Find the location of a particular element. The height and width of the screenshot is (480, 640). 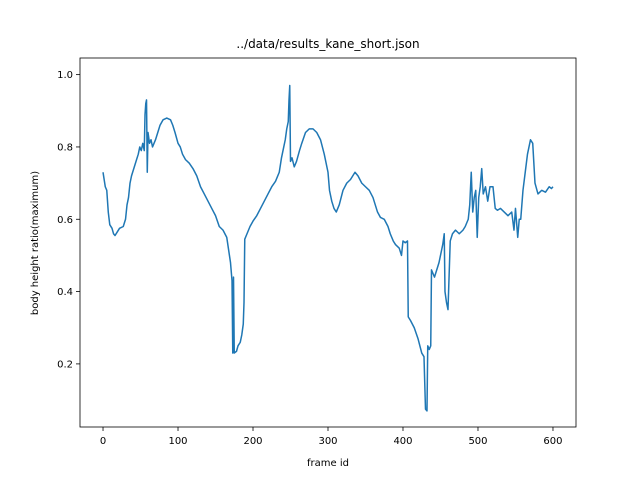

y-tick-label: 0.8 is located at coordinates (65, 147).